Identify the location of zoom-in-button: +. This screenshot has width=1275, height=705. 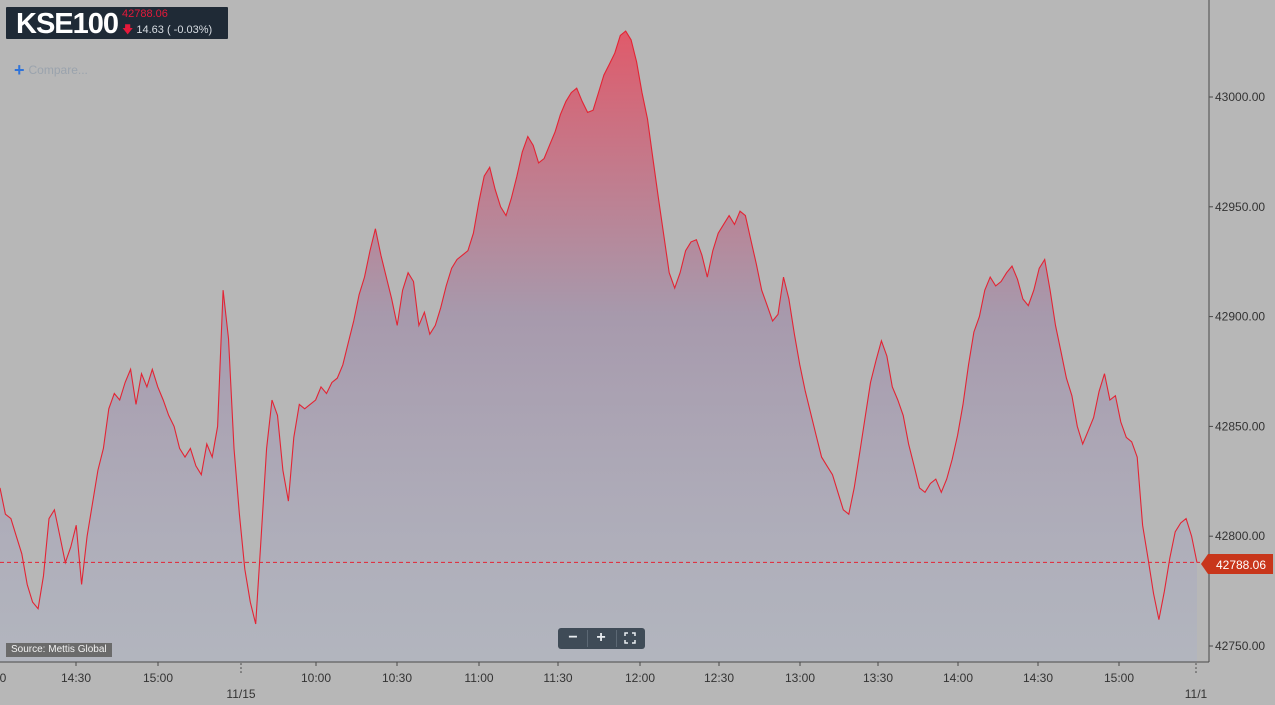
(601, 637).